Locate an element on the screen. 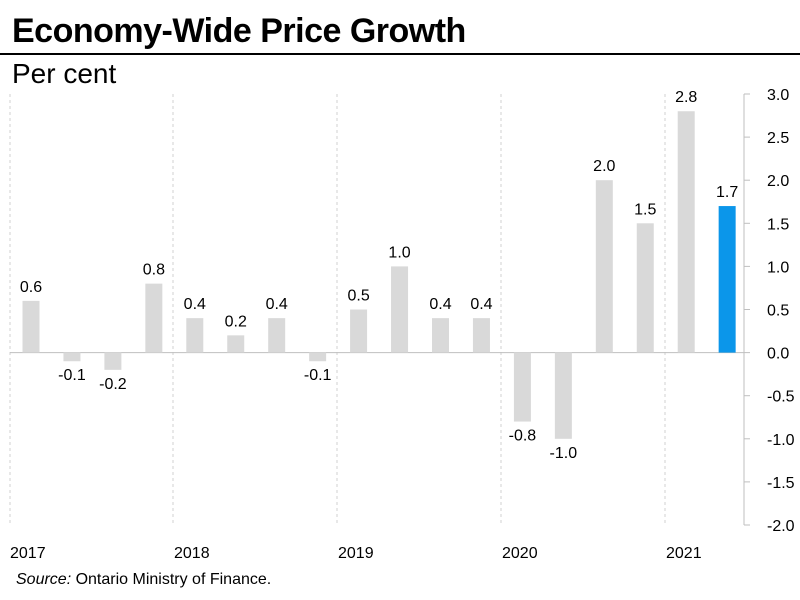 This screenshot has width=800, height=600. bar-2019-q4 is located at coordinates (481, 335).